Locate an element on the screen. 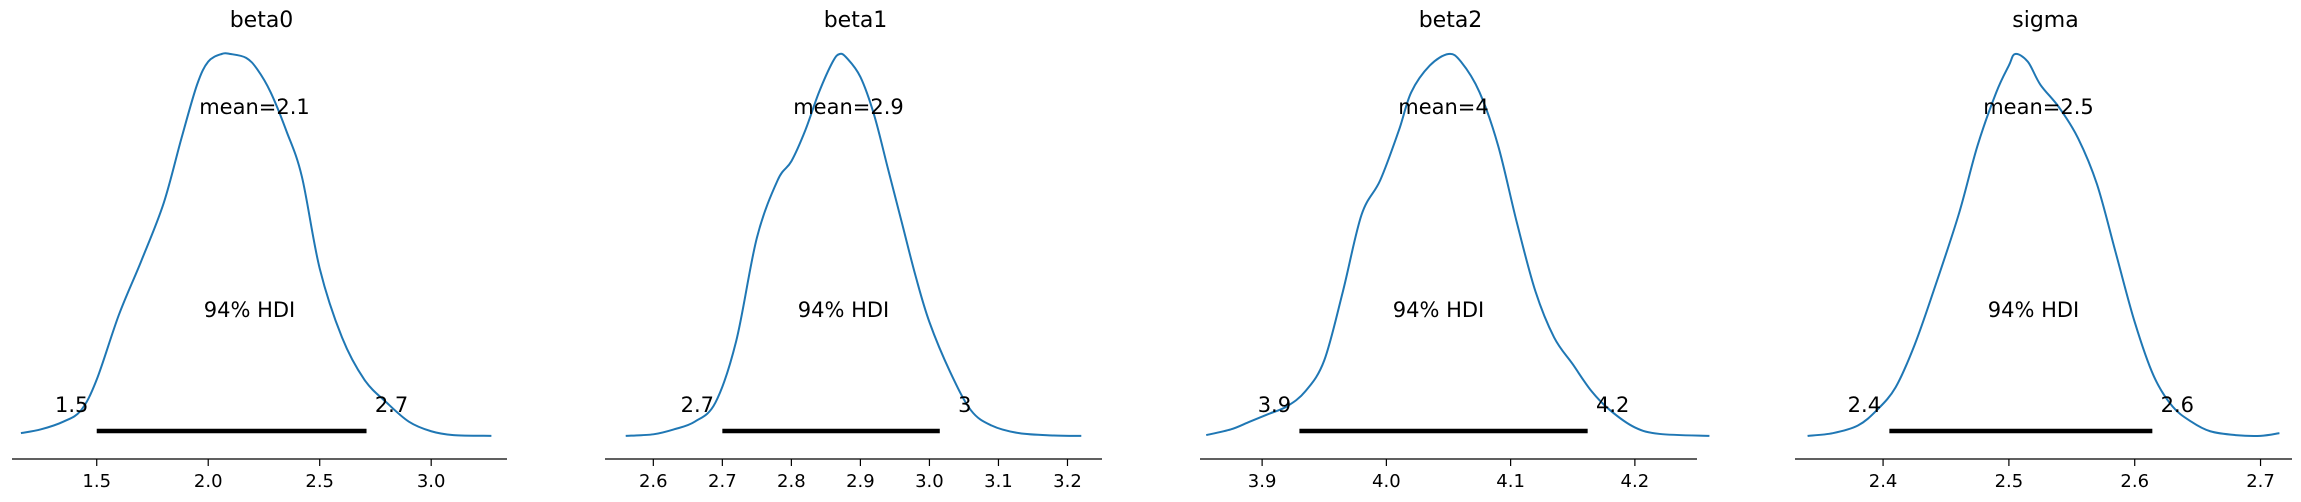  x-tick-label: 3.9 is located at coordinates (1262, 481).